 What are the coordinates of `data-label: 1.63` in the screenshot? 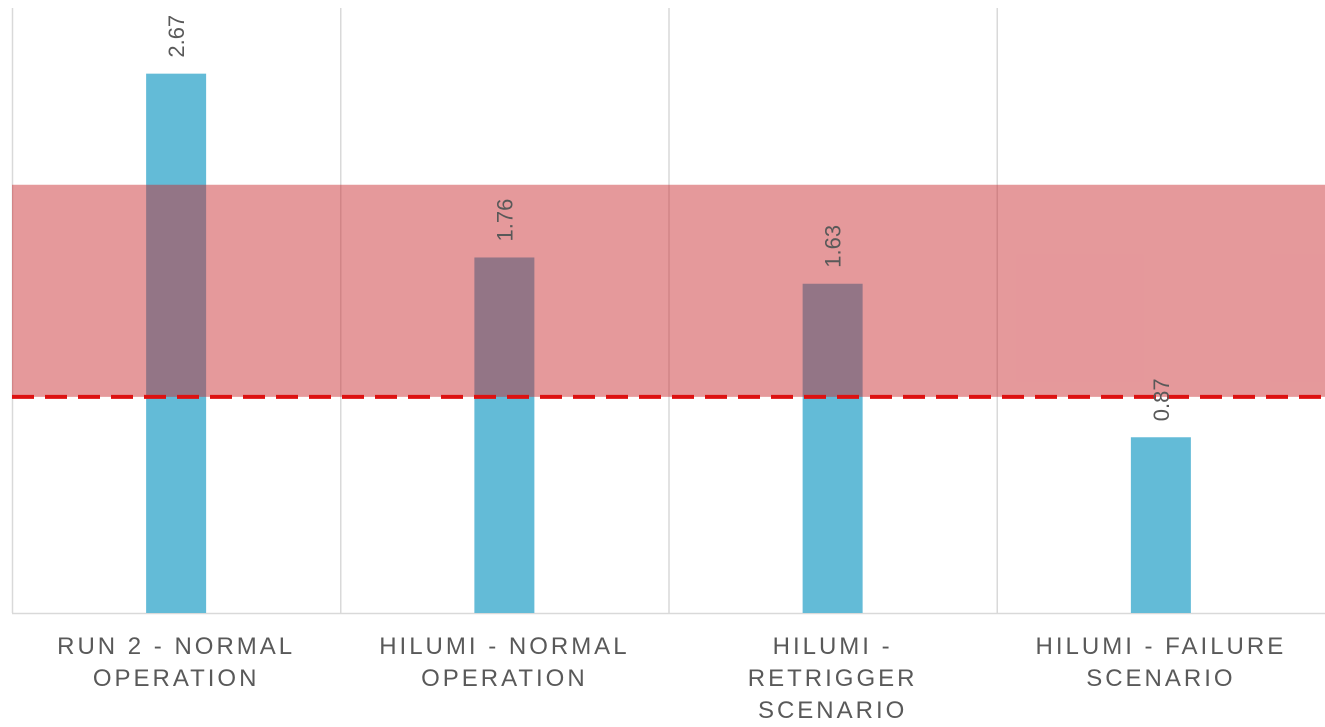 It's located at (833, 246).